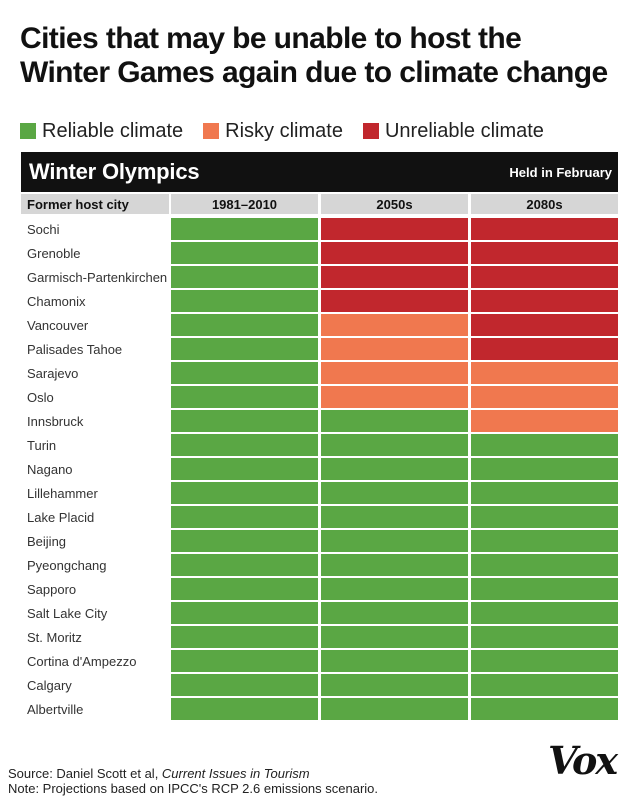  I want to click on city-label: Lake Placid, so click(60, 517).